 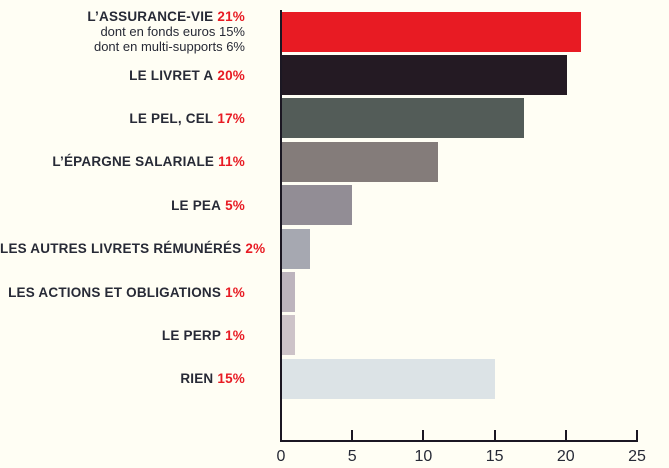 What do you see at coordinates (231, 118) in the screenshot?
I see `bar-value: 17%` at bounding box center [231, 118].